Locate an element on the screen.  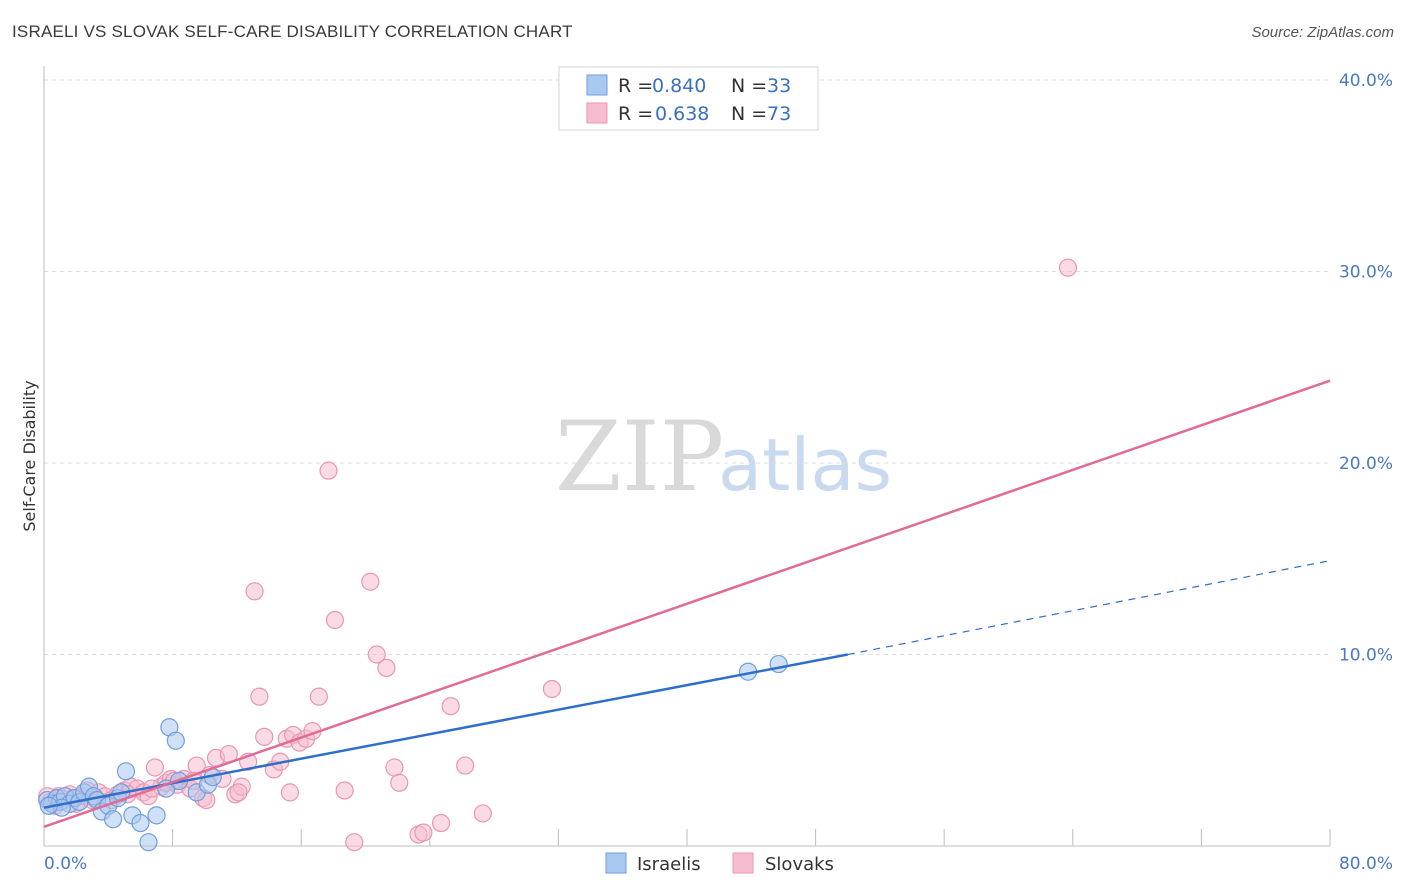
israelis-n-value: 33 is located at coordinates (779, 86).